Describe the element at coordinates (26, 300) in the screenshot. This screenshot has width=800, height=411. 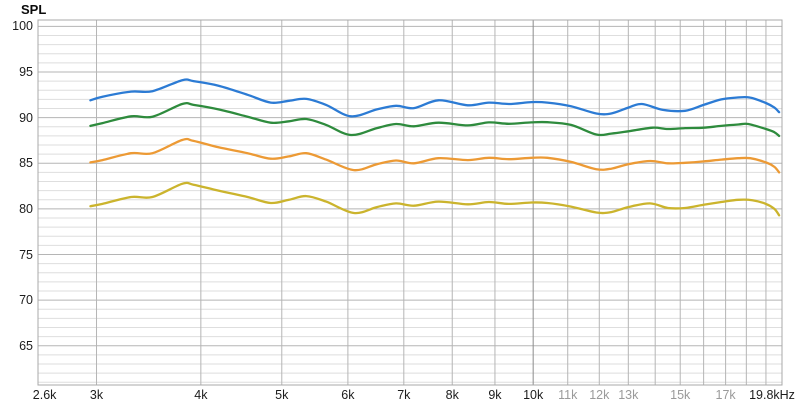
I see `y-axis-label: 70` at that location.